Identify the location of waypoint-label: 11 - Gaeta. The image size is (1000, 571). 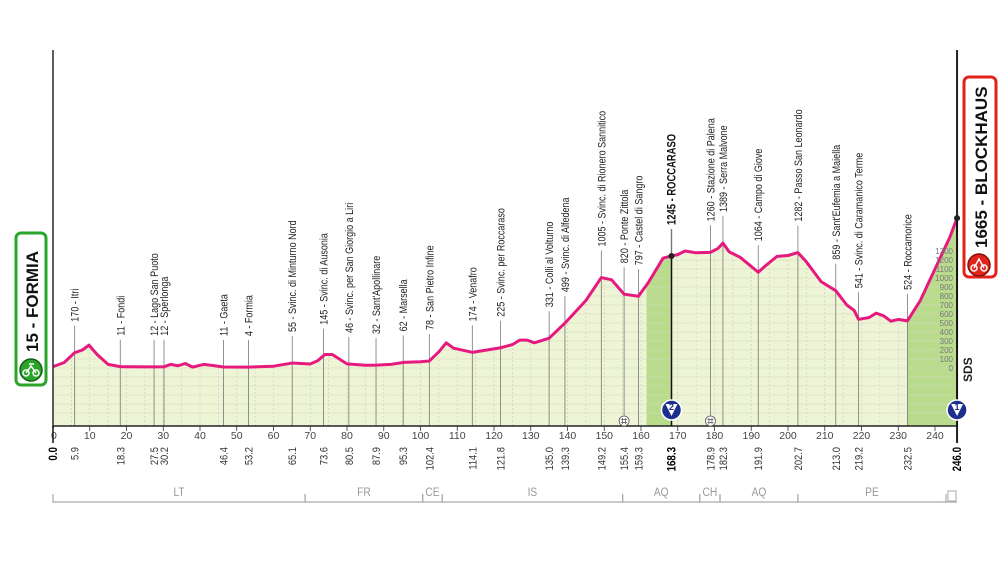
(225, 315).